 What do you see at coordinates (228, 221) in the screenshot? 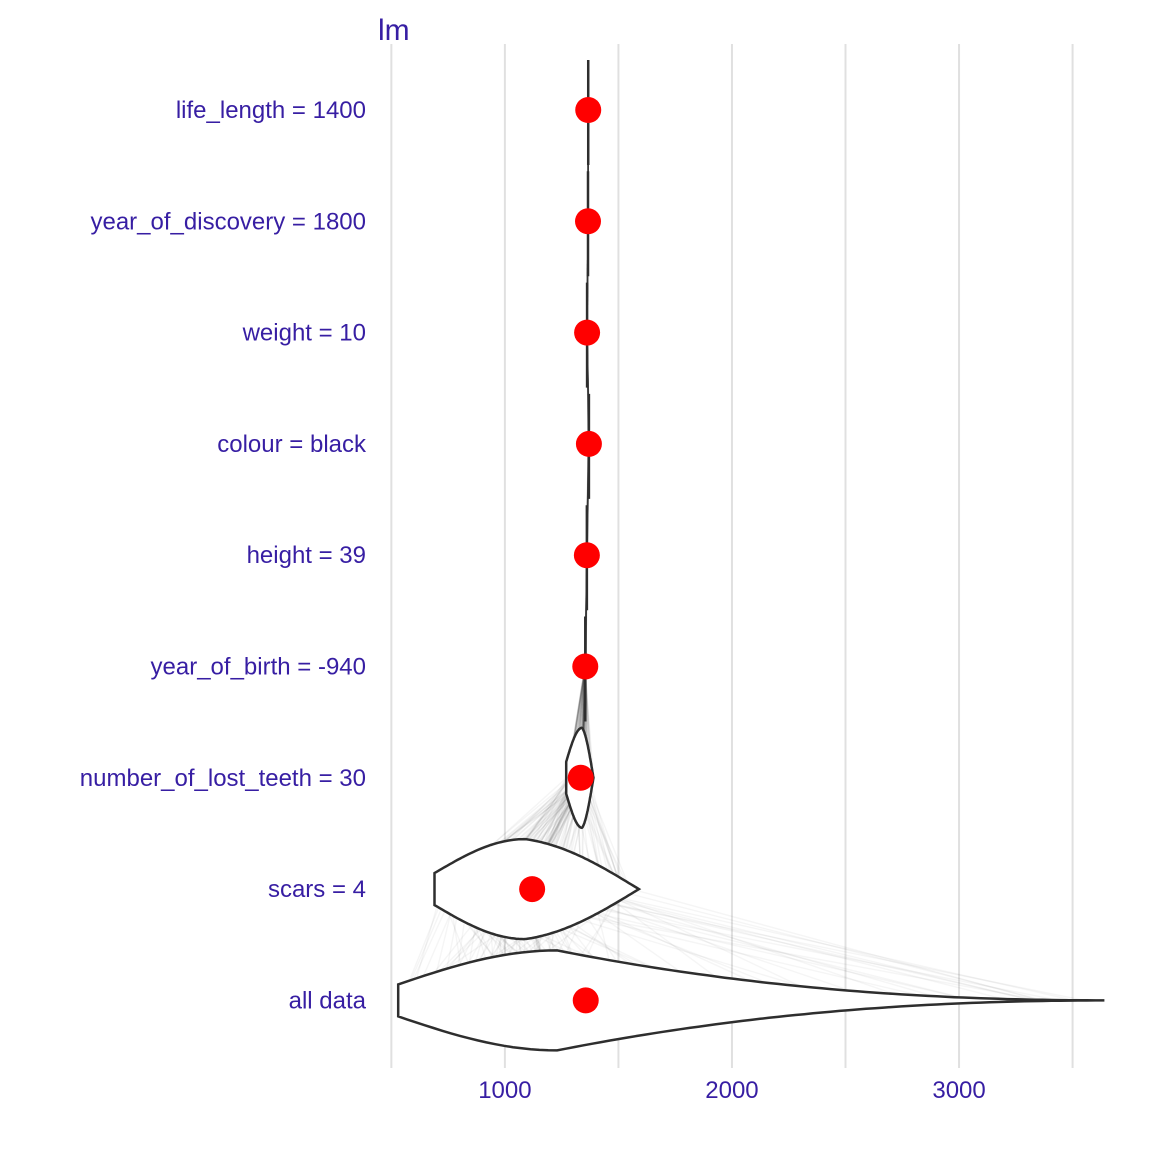
I see `category-label: year_of_discovery = 1800` at bounding box center [228, 221].